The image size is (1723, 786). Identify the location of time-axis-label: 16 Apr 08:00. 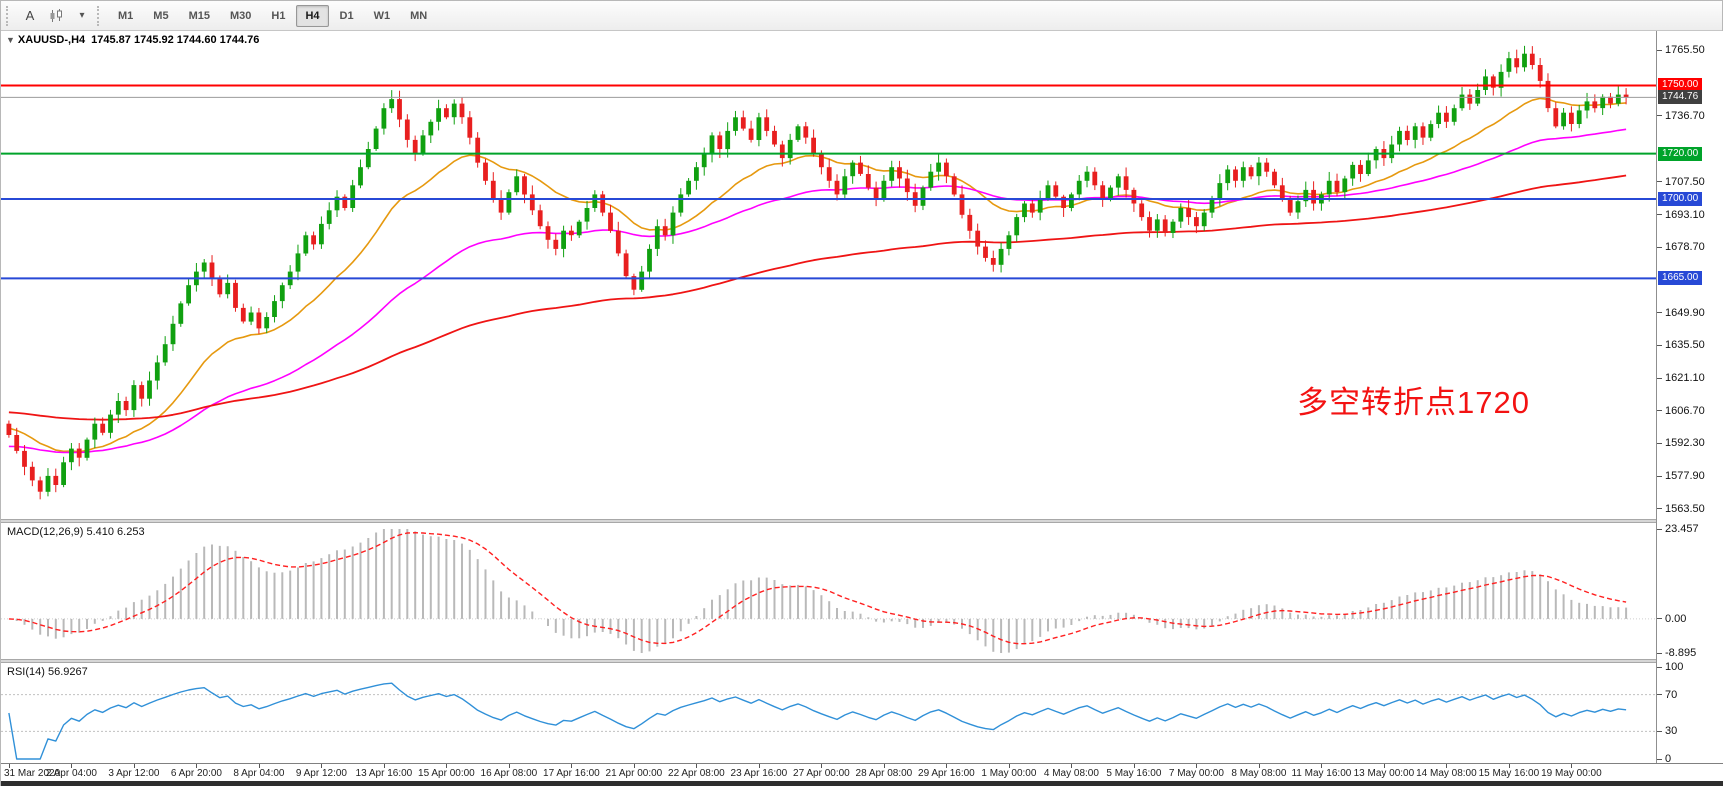
(509, 773).